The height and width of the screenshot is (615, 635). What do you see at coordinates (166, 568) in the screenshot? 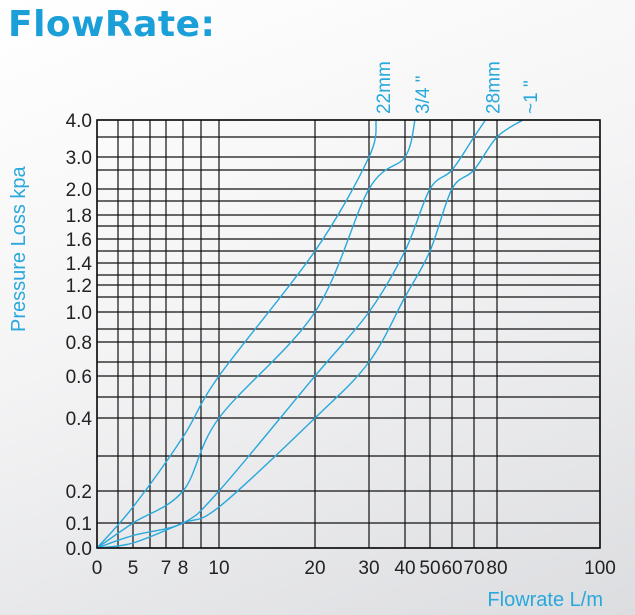
I see `x-tick-label: 7` at bounding box center [166, 568].